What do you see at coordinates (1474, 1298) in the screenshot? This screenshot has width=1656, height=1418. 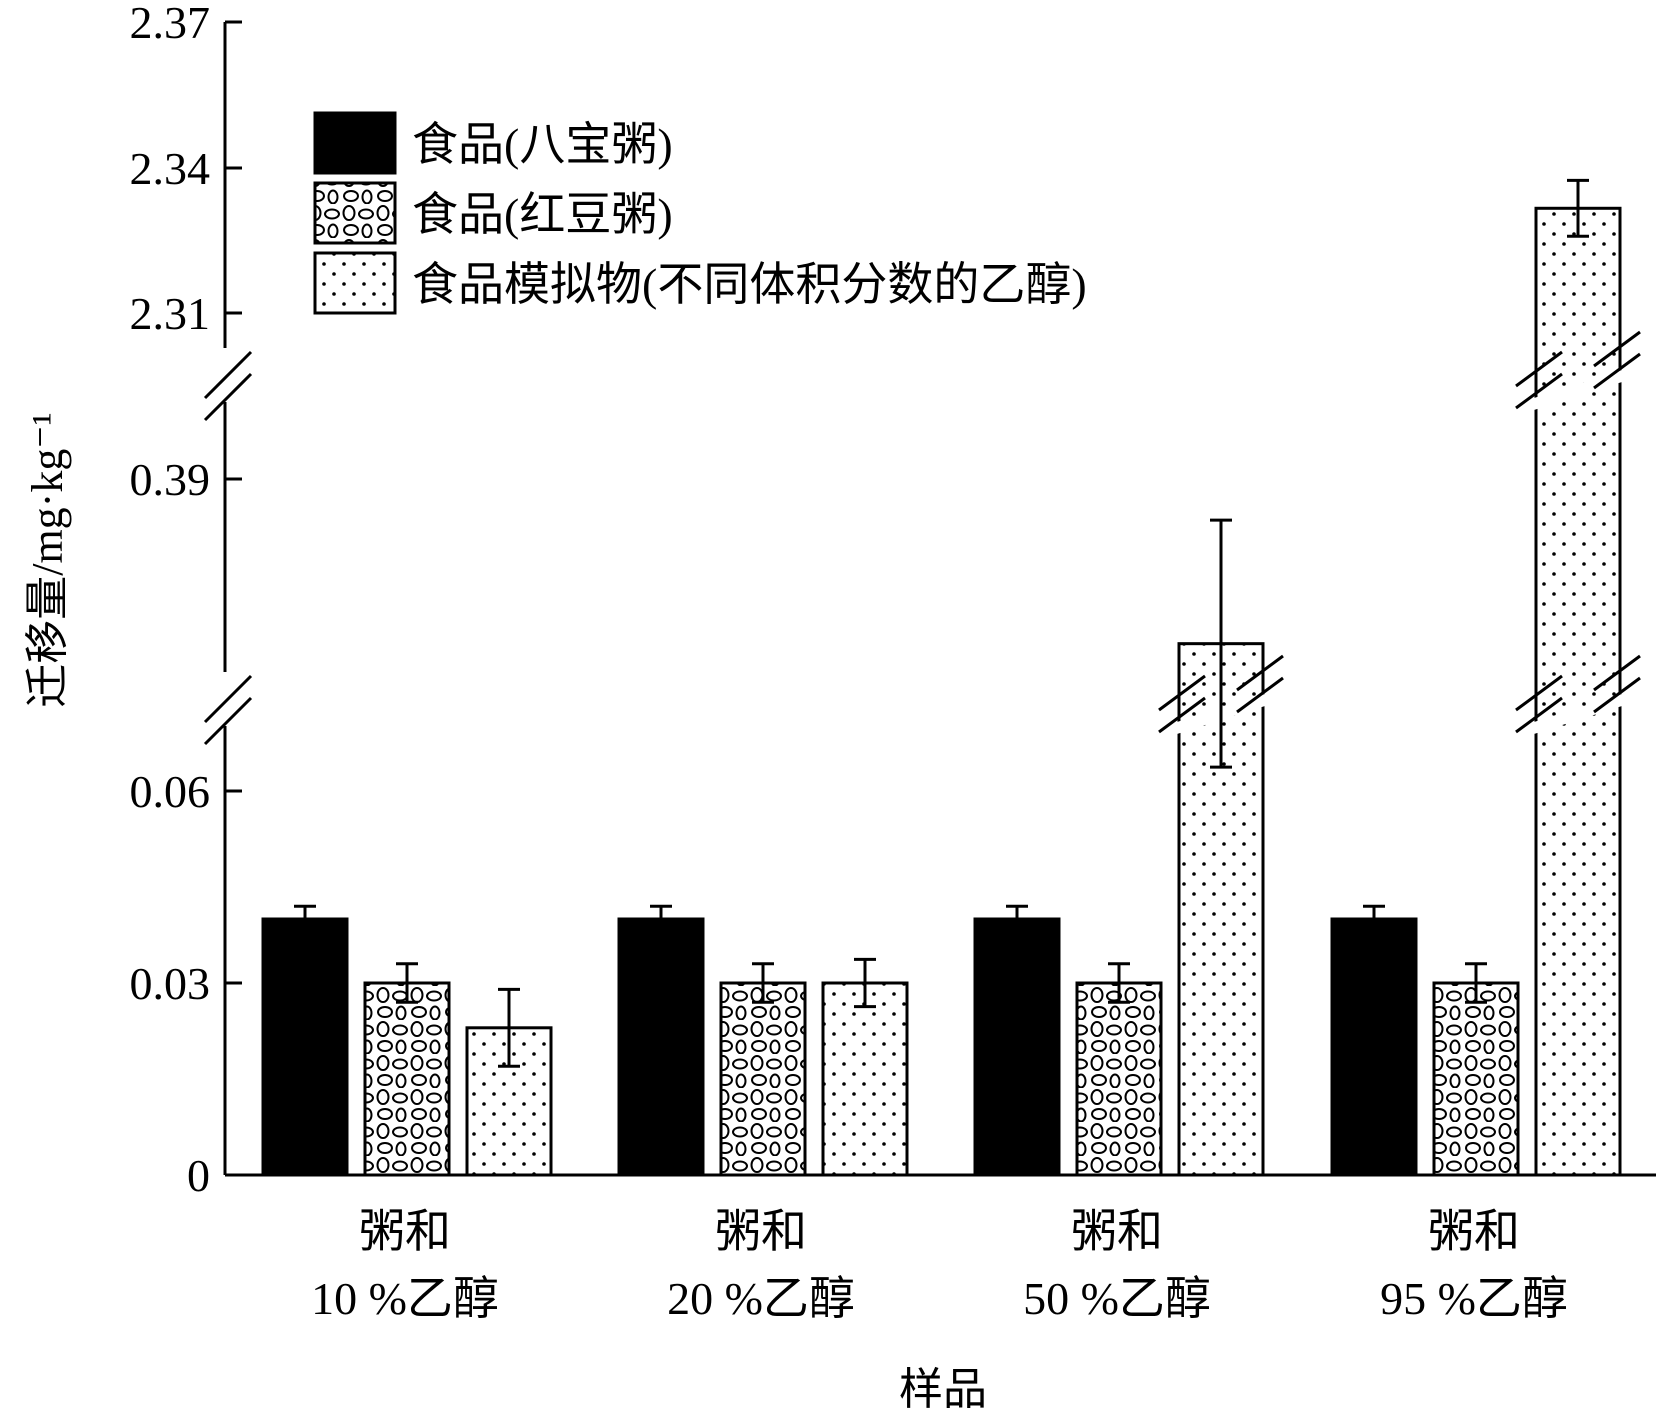 I see `x-category-label: 95 %乙醇` at bounding box center [1474, 1298].